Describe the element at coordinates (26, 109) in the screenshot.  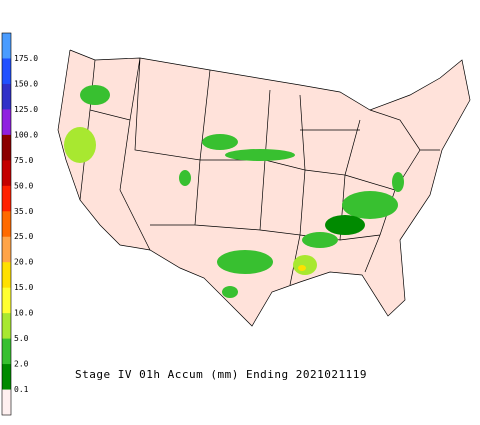
I see `legend-label: 125.0` at that location.